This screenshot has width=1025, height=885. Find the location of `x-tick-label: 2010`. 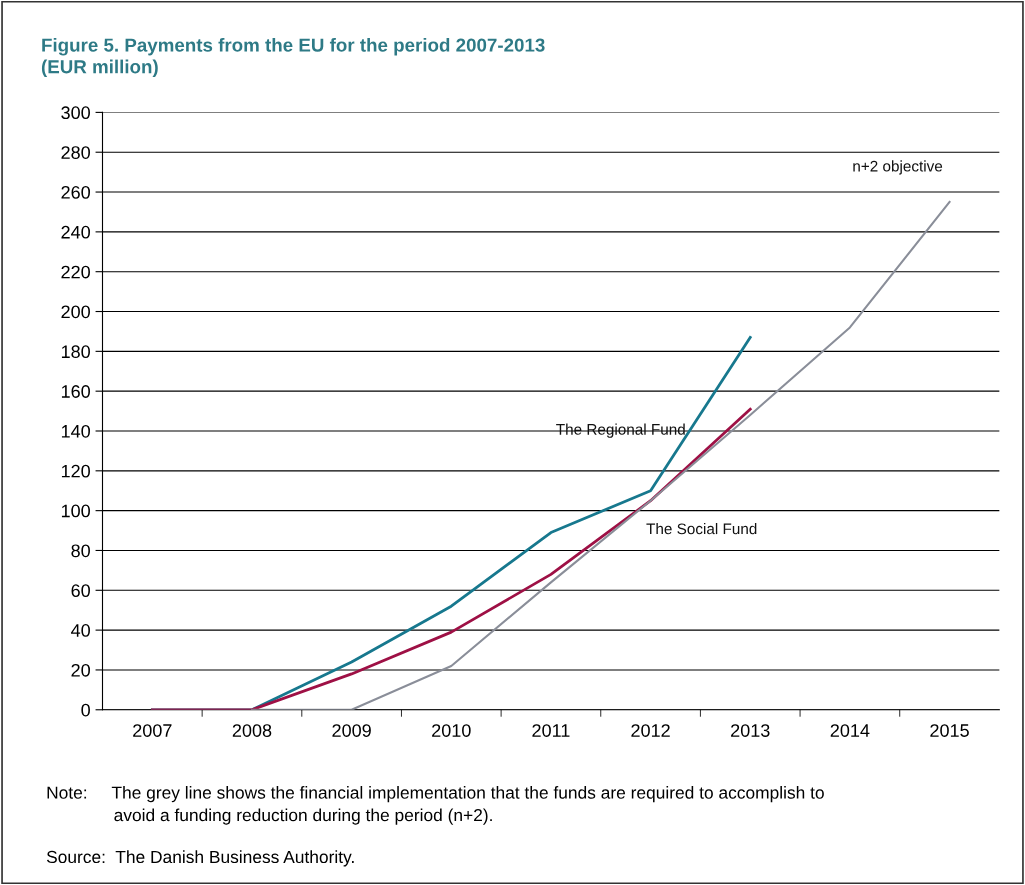

x-tick-label: 2010 is located at coordinates (451, 730).